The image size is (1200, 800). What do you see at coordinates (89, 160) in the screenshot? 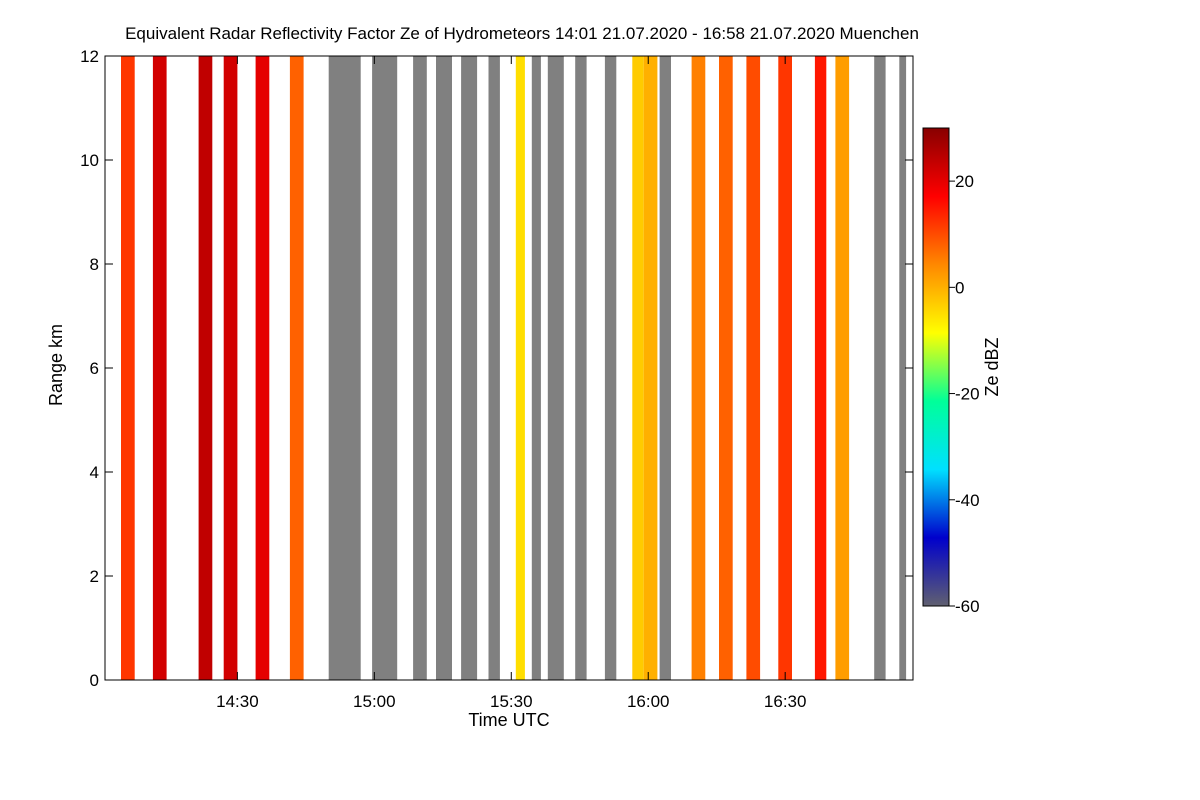
I see `y-tick-label: 10` at bounding box center [89, 160].